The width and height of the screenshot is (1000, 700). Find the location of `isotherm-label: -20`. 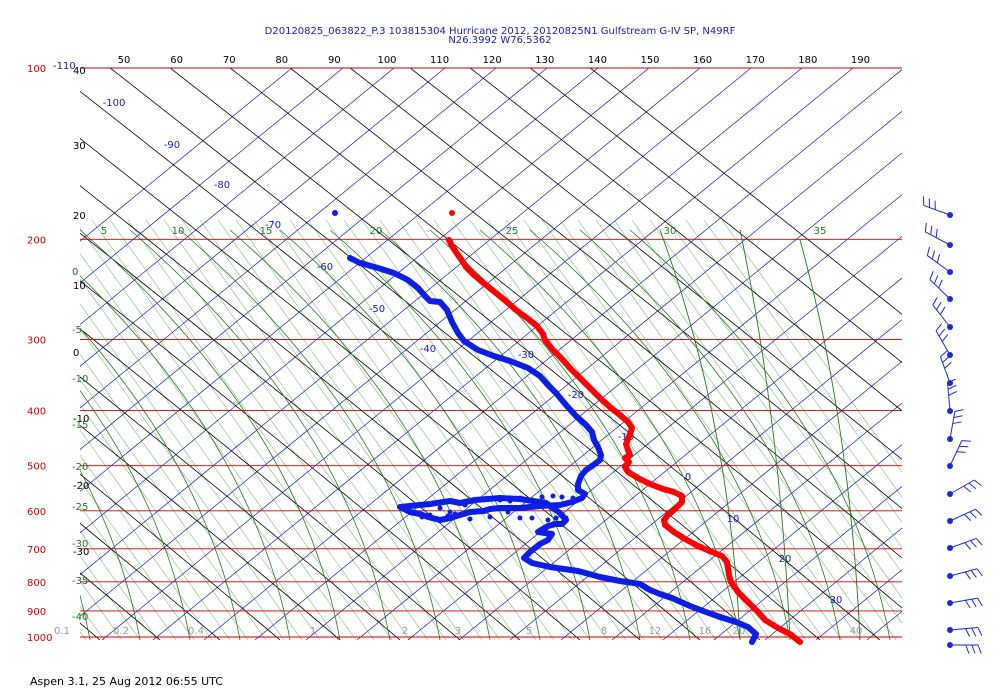

isotherm-label: -20 is located at coordinates (576, 395).